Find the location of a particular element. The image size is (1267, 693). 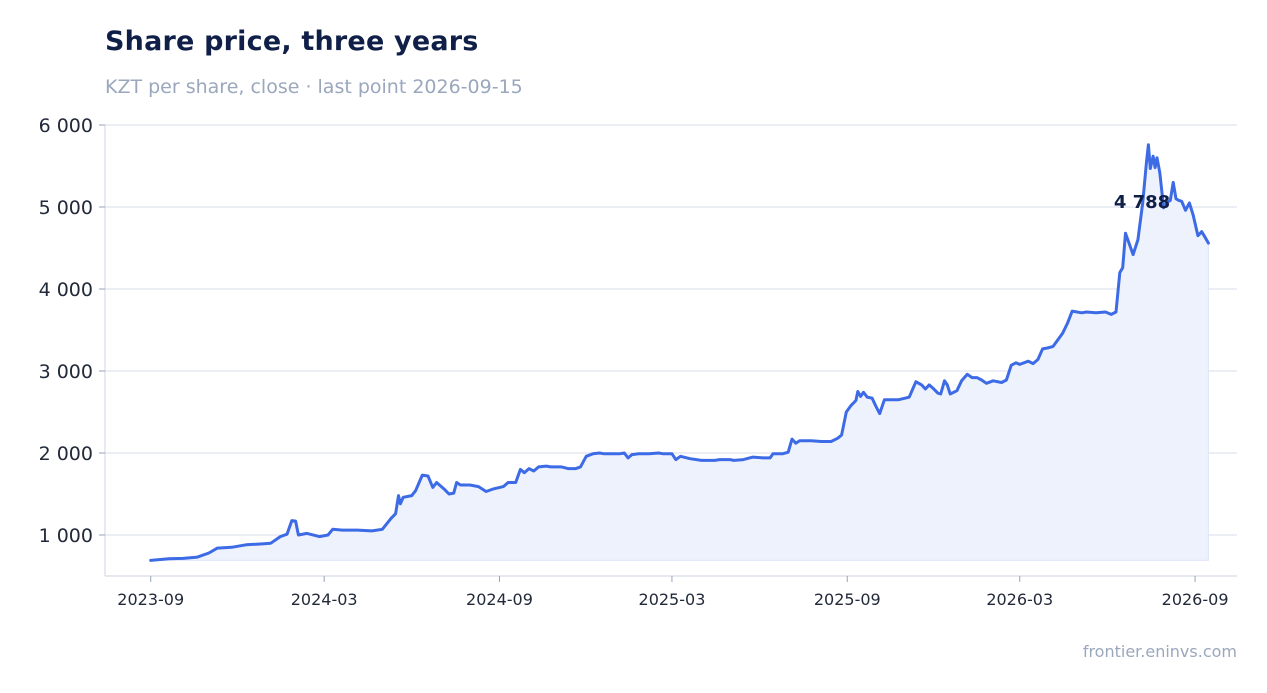

x-tick-label: 2026-03 is located at coordinates (1019, 599).